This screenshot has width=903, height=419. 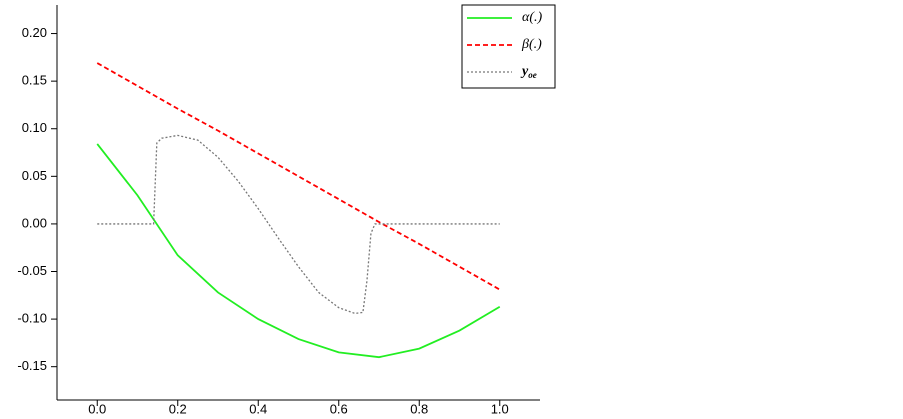 I want to click on legend-label: yoe, so click(x=528, y=72).